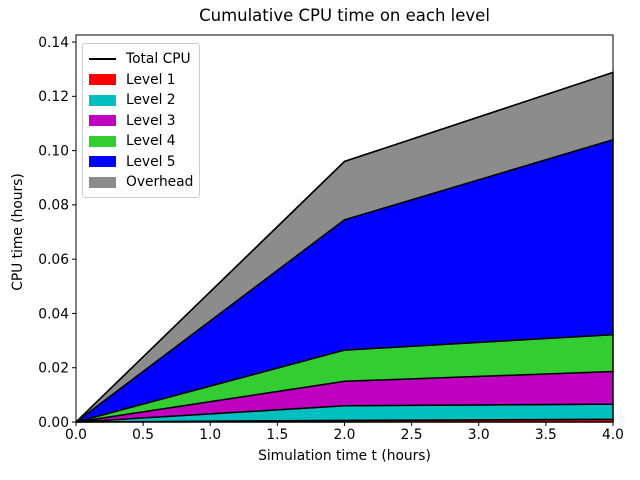 Image resolution: width=640 pixels, height=480 pixels. I want to click on legend-entry-level-5: Level 5, so click(141, 162).